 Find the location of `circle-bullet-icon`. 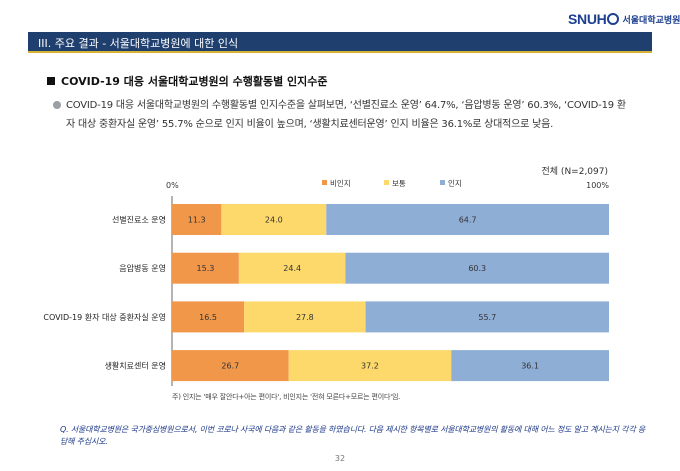

circle-bullet-icon is located at coordinates (57, 105).